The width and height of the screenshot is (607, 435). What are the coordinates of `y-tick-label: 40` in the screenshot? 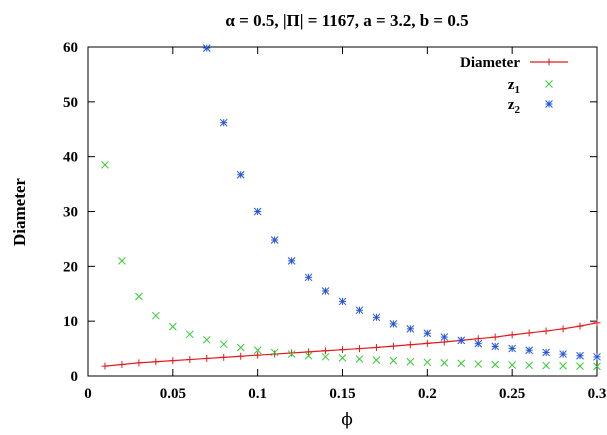 It's located at (70, 158).